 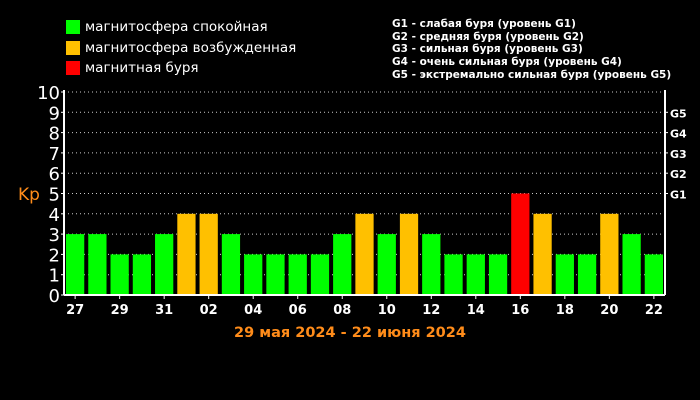 I want to click on storm-level-g2: G2 - средняя буря (уровень G2), so click(x=488, y=36).